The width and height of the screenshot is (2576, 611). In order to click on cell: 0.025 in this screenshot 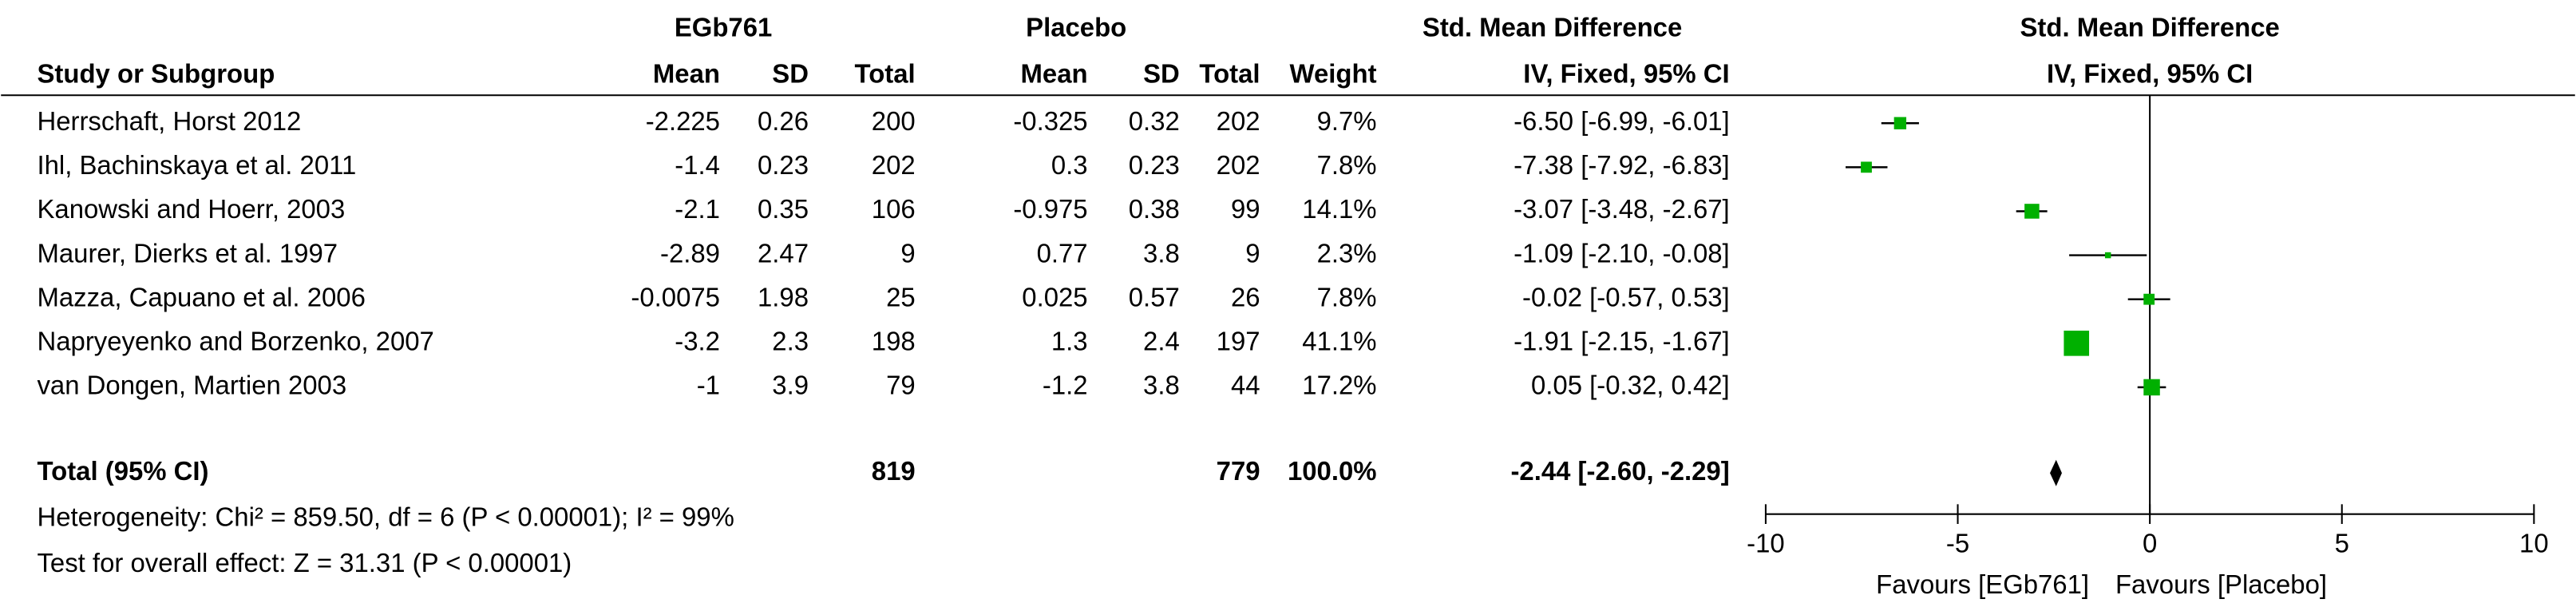, I will do `click(1054, 296)`.